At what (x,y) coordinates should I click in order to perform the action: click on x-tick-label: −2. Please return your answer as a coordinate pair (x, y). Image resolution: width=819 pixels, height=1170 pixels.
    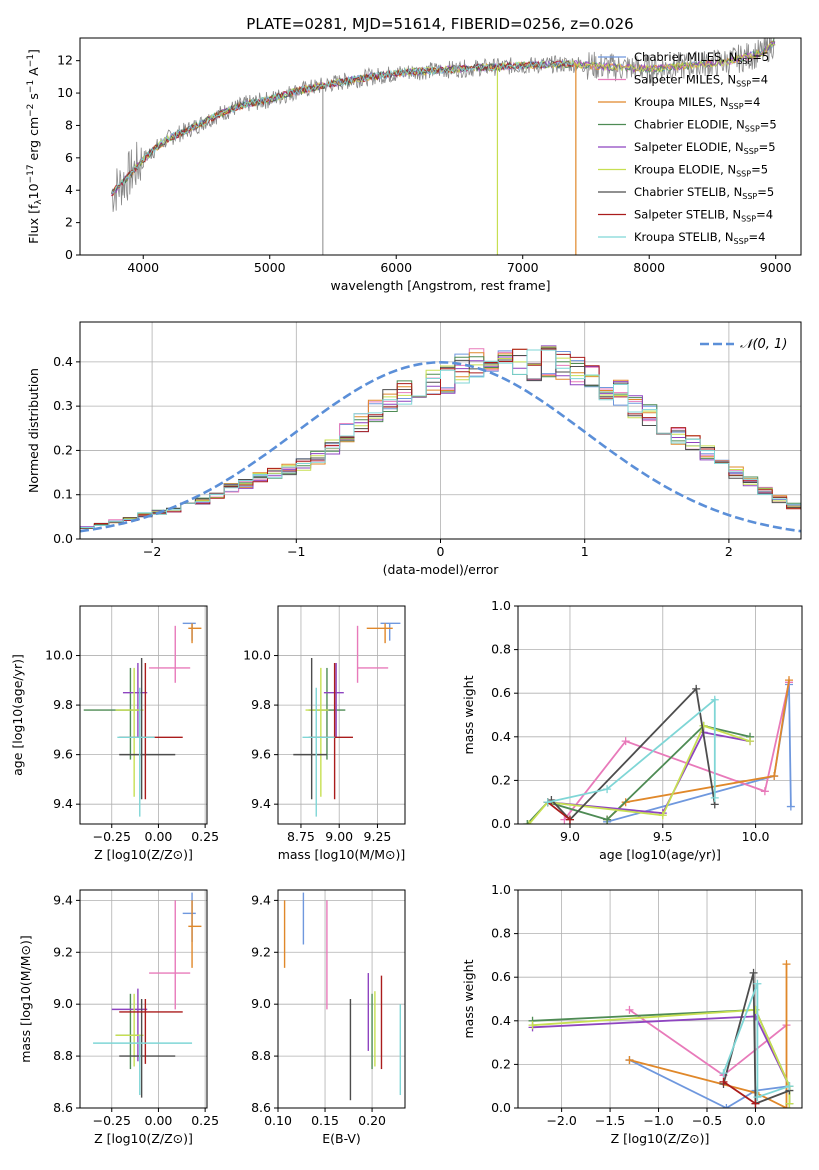
    Looking at the image, I should click on (152, 551).